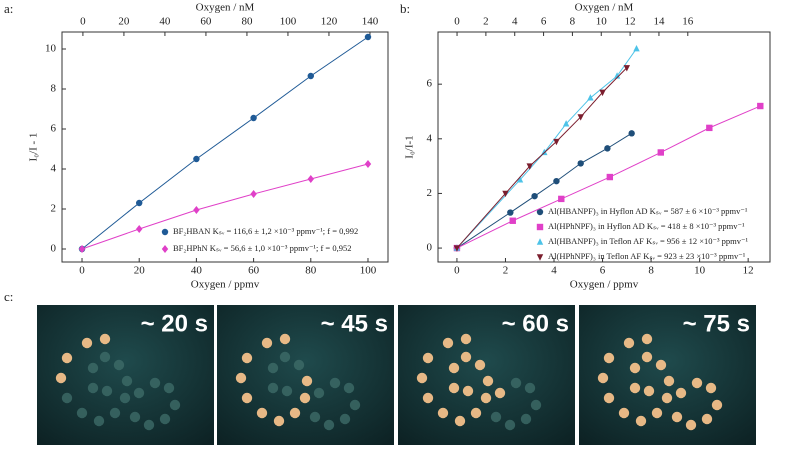  Describe the element at coordinates (34, 147) in the screenshot. I see `y-axis-label: I₀/I - 1` at that location.